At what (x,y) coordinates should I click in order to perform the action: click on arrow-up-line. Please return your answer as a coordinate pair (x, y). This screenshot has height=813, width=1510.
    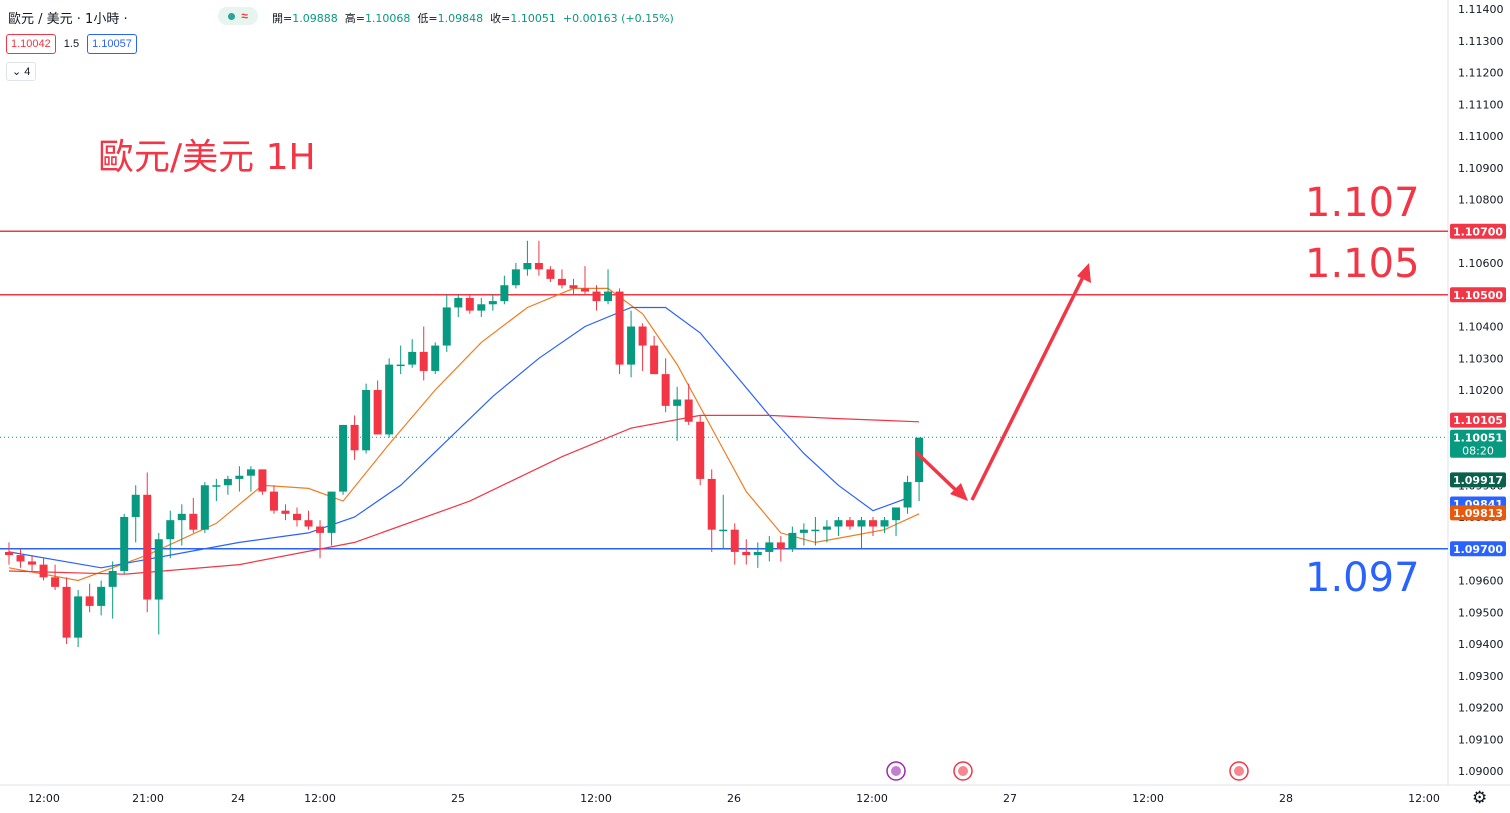
    Looking at the image, I should click on (1028, 387).